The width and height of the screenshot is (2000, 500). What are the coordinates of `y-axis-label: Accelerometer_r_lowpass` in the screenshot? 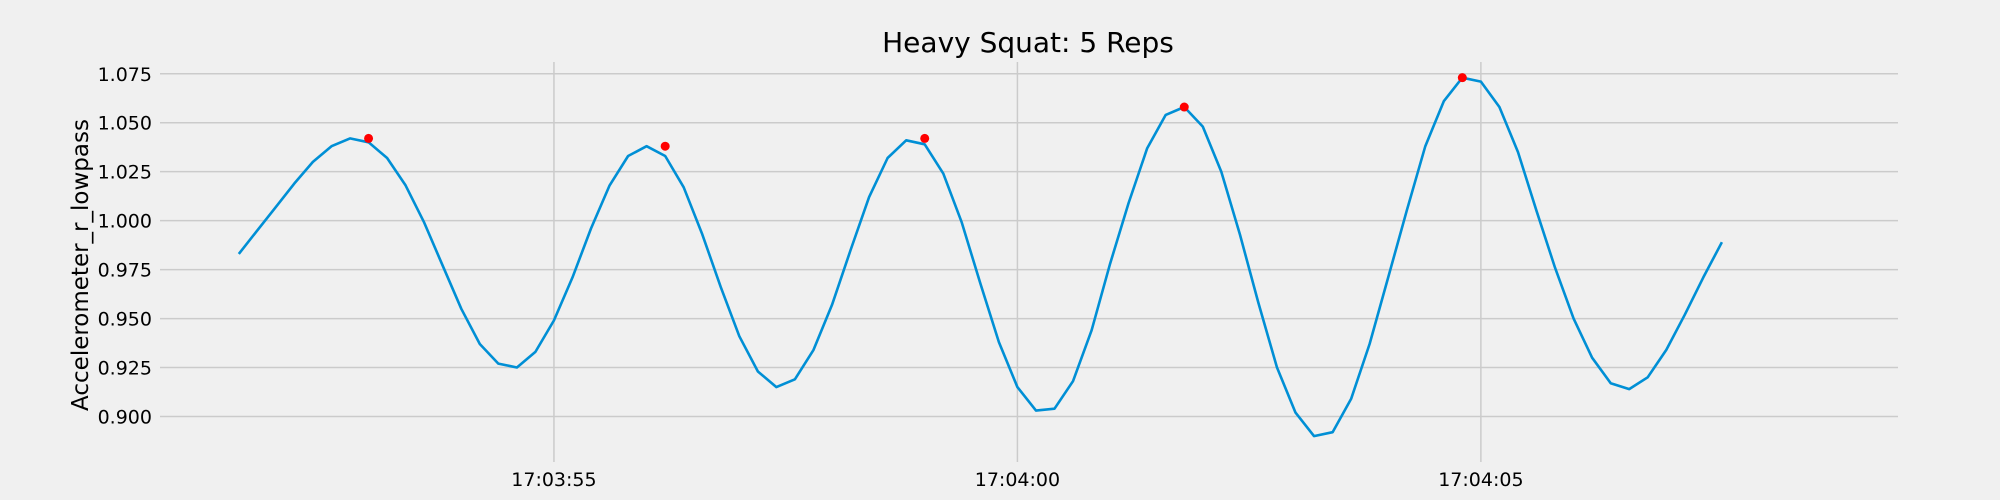 It's located at (81, 265).